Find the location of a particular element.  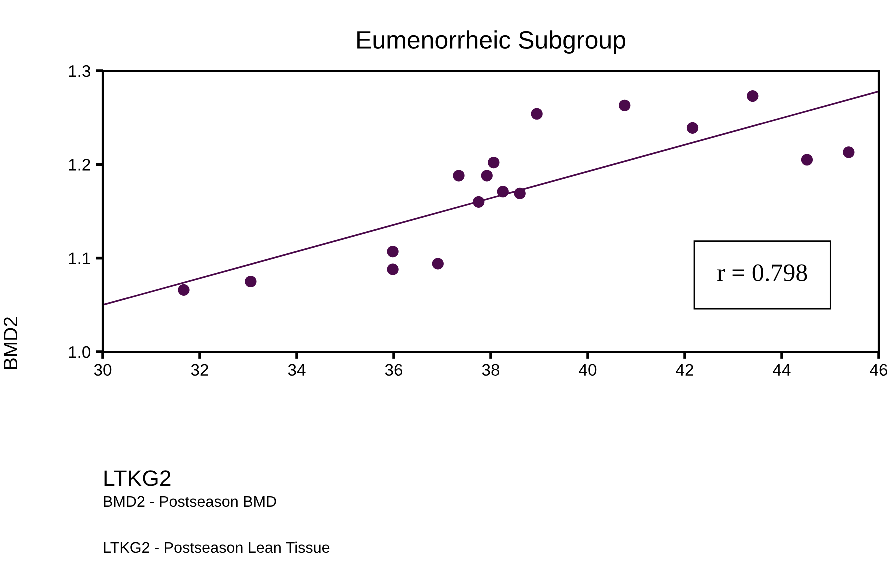

x-tick-label: 42 is located at coordinates (685, 370).